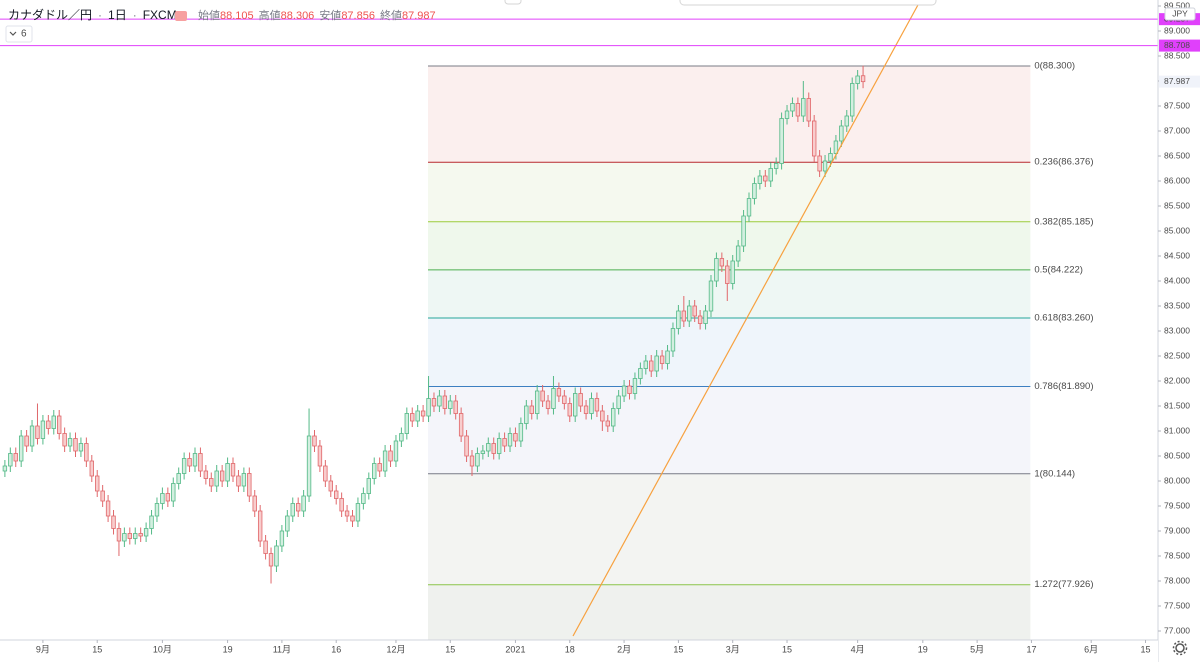  What do you see at coordinates (1177, 630) in the screenshot?
I see `y-tick-label: 77.000` at bounding box center [1177, 630].